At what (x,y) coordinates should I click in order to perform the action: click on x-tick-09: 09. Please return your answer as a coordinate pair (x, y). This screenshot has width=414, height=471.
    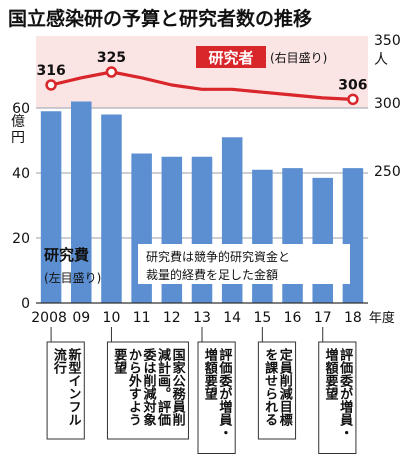
    Looking at the image, I should click on (81, 318).